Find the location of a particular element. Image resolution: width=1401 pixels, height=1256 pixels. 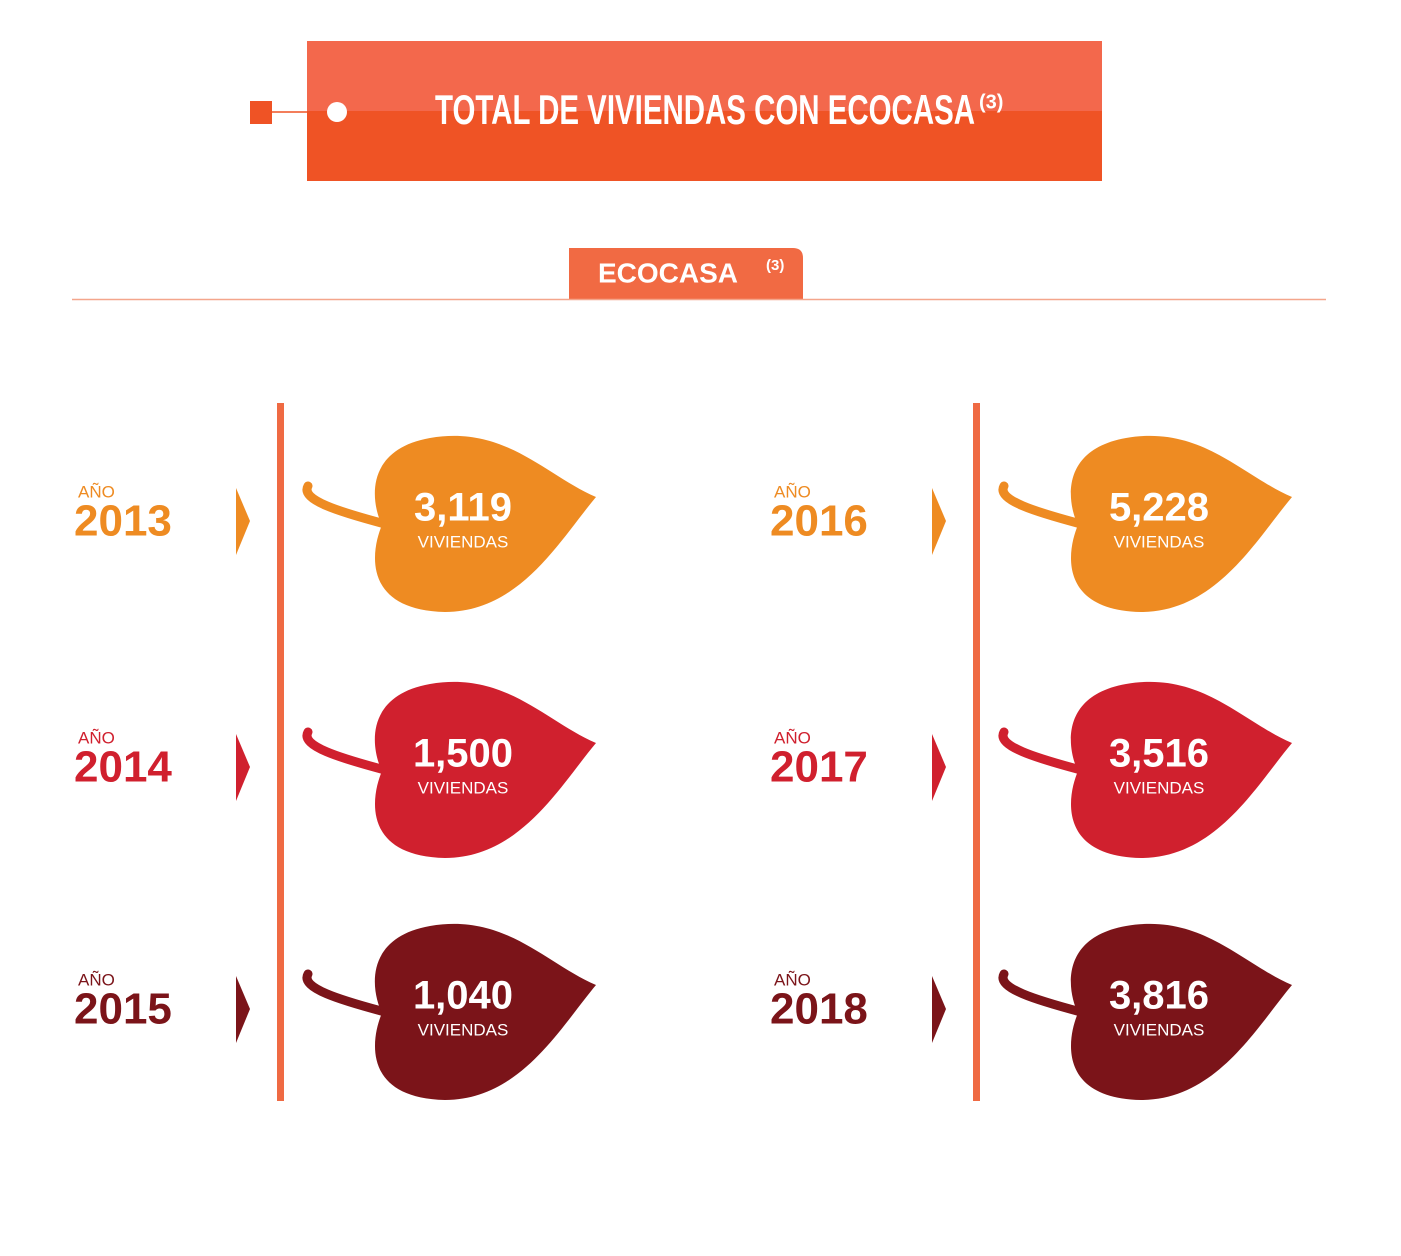

year: 2015 is located at coordinates (123, 1009).